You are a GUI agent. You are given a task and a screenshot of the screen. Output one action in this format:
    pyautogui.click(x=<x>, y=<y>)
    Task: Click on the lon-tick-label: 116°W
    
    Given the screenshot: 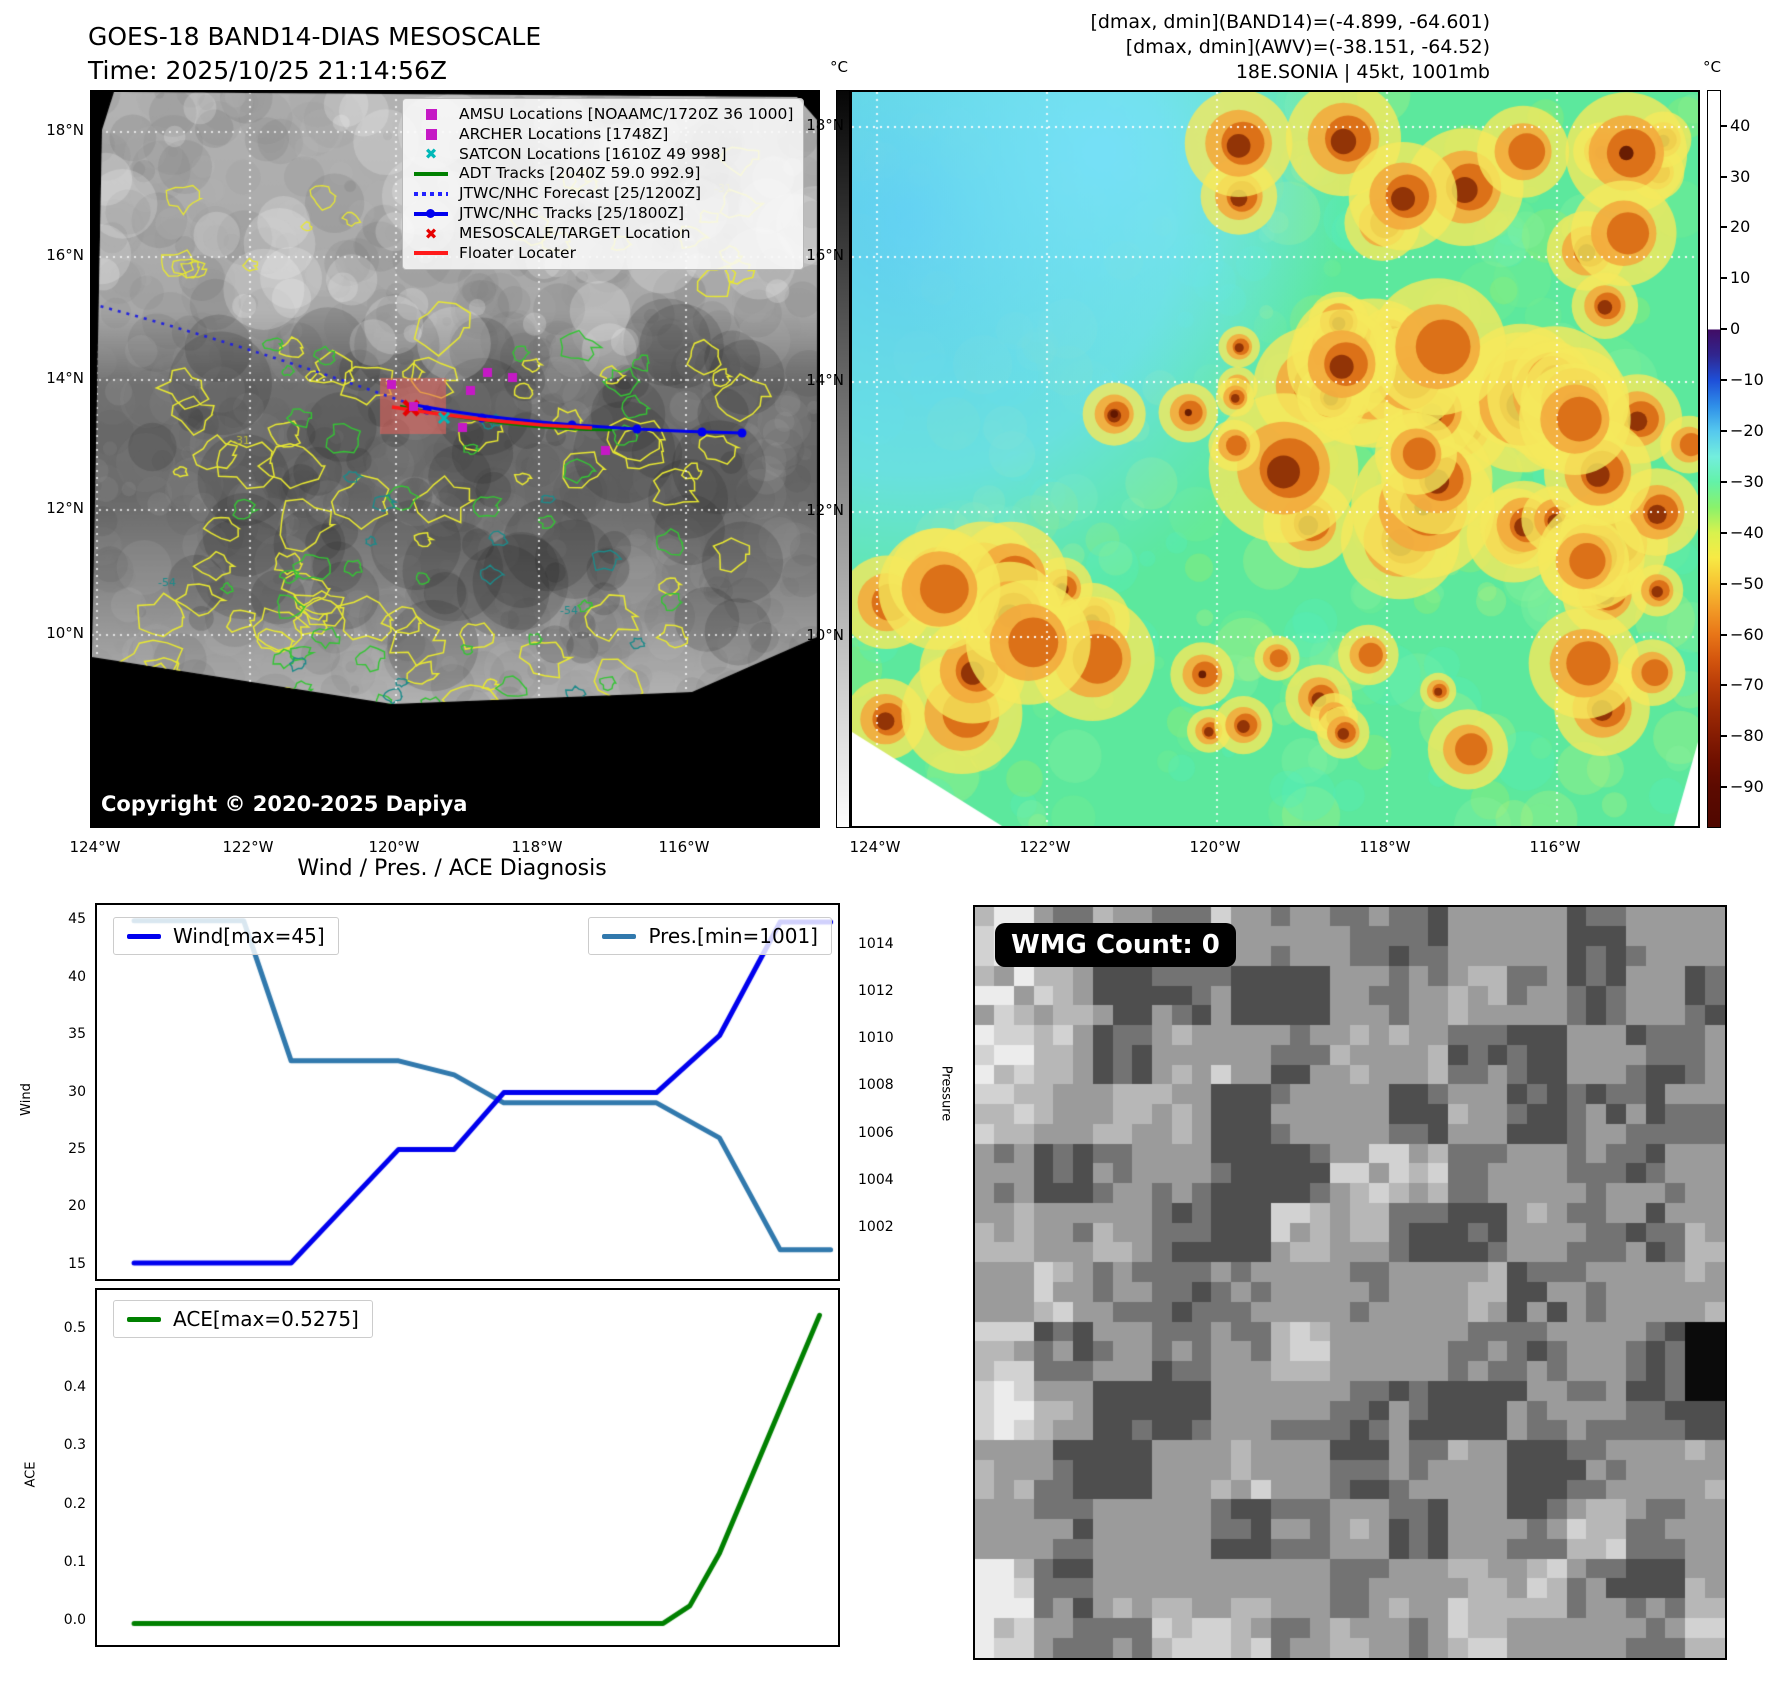 What is the action you would take?
    pyautogui.click(x=1555, y=847)
    